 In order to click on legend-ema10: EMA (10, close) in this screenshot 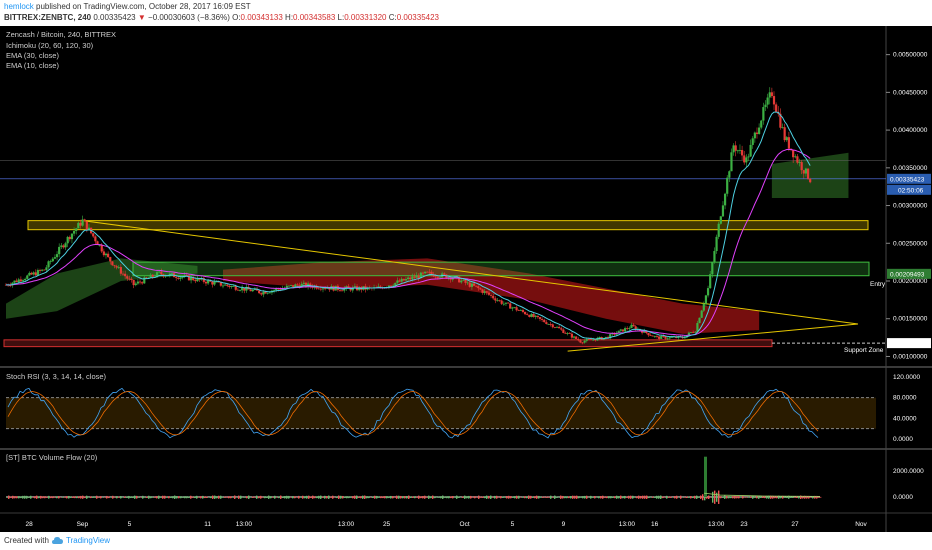, I will do `click(32, 65)`.